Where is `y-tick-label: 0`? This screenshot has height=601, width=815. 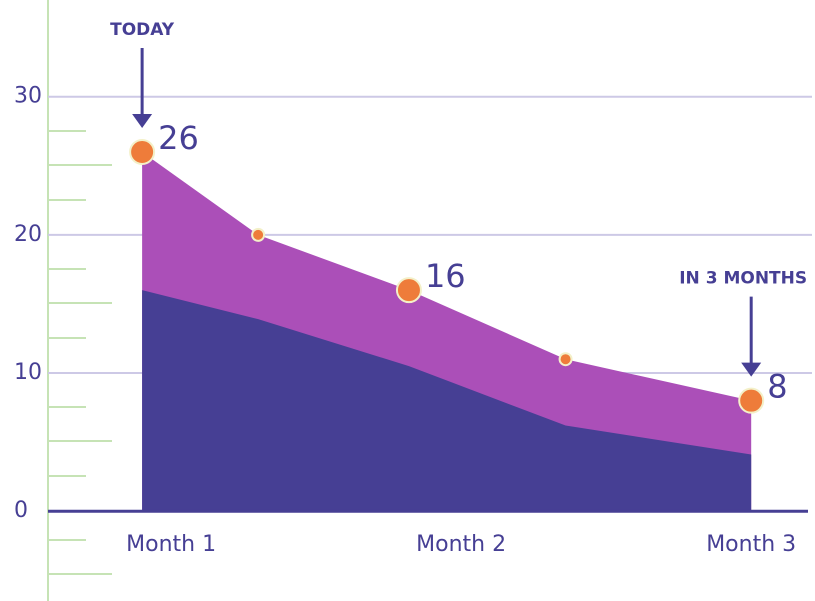
y-tick-label: 0 is located at coordinates (21, 510).